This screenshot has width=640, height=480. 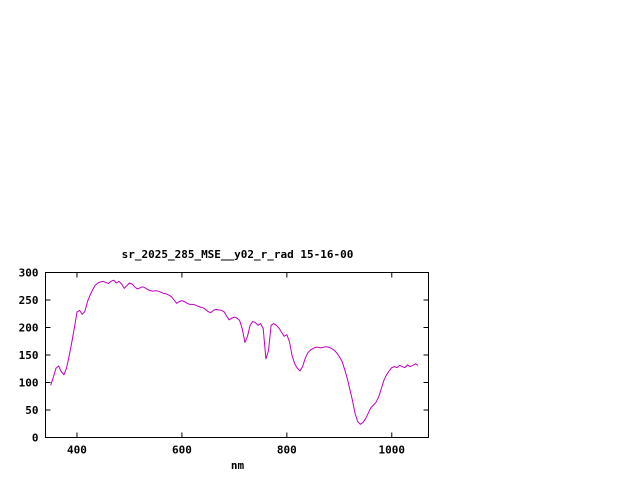 I want to click on y-tick-label: 100, so click(x=29, y=383).